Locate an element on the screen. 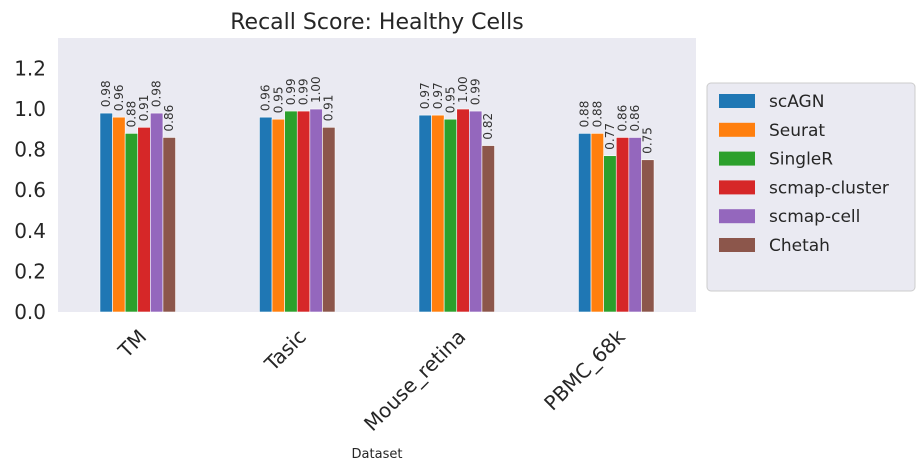 The height and width of the screenshot is (471, 924). y-tick-label: 1.0 is located at coordinates (30, 109).